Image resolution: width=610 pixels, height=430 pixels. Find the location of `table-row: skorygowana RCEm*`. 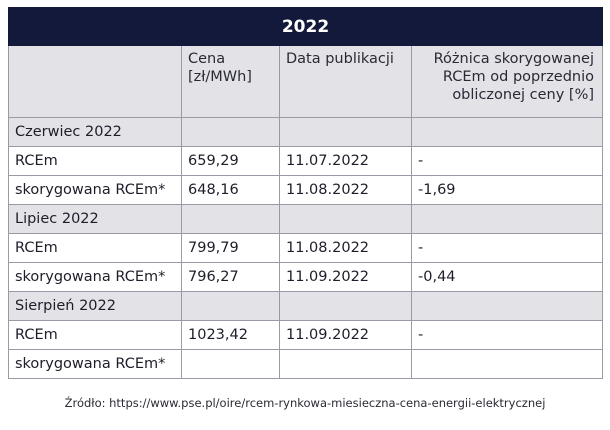

table-row: skorygowana RCEm* is located at coordinates (306, 364).